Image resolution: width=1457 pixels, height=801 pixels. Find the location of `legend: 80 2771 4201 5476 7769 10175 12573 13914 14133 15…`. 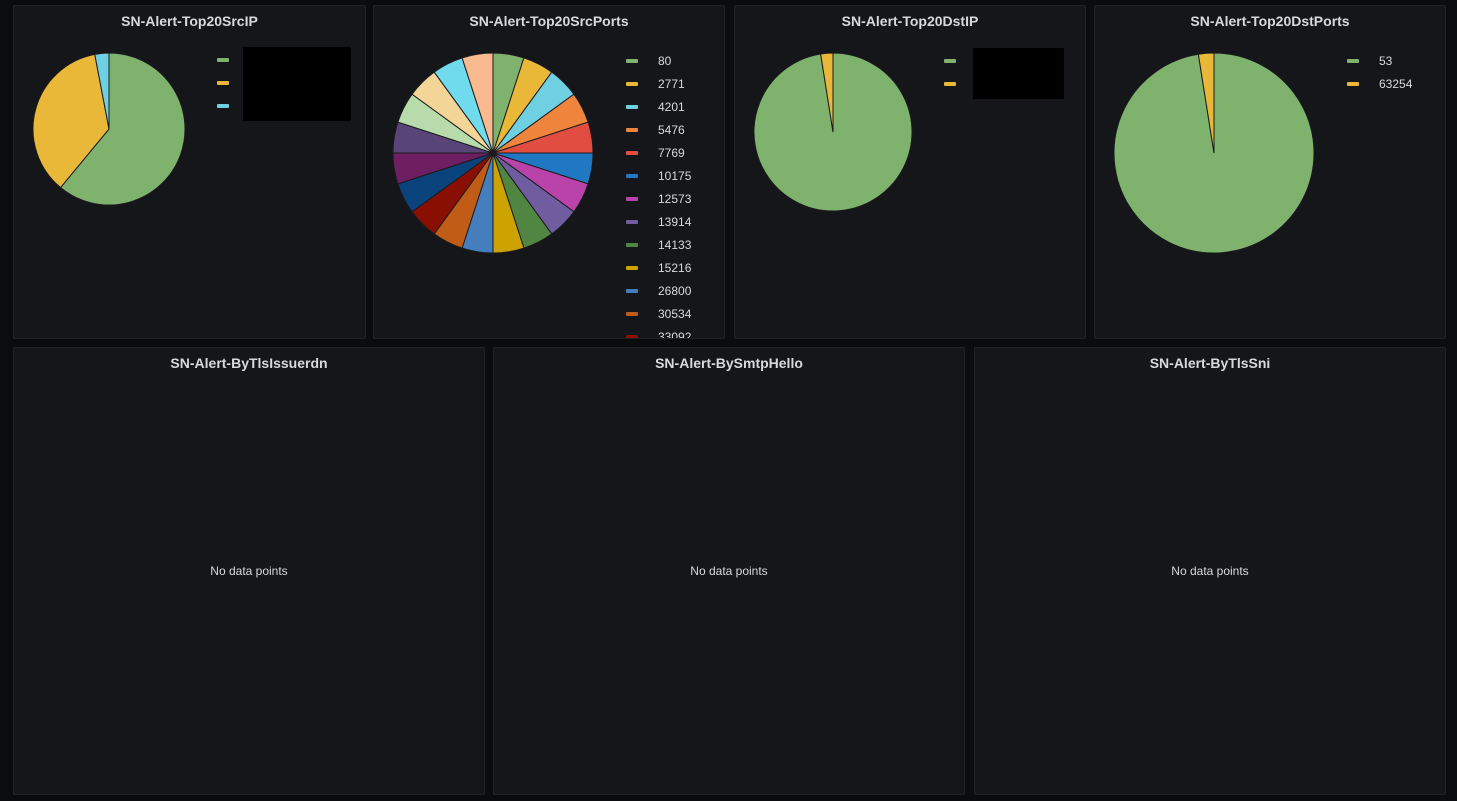

legend: 80 2771 4201 5476 7769 10175 12573 13914 14133 15… is located at coordinates (659, 194).